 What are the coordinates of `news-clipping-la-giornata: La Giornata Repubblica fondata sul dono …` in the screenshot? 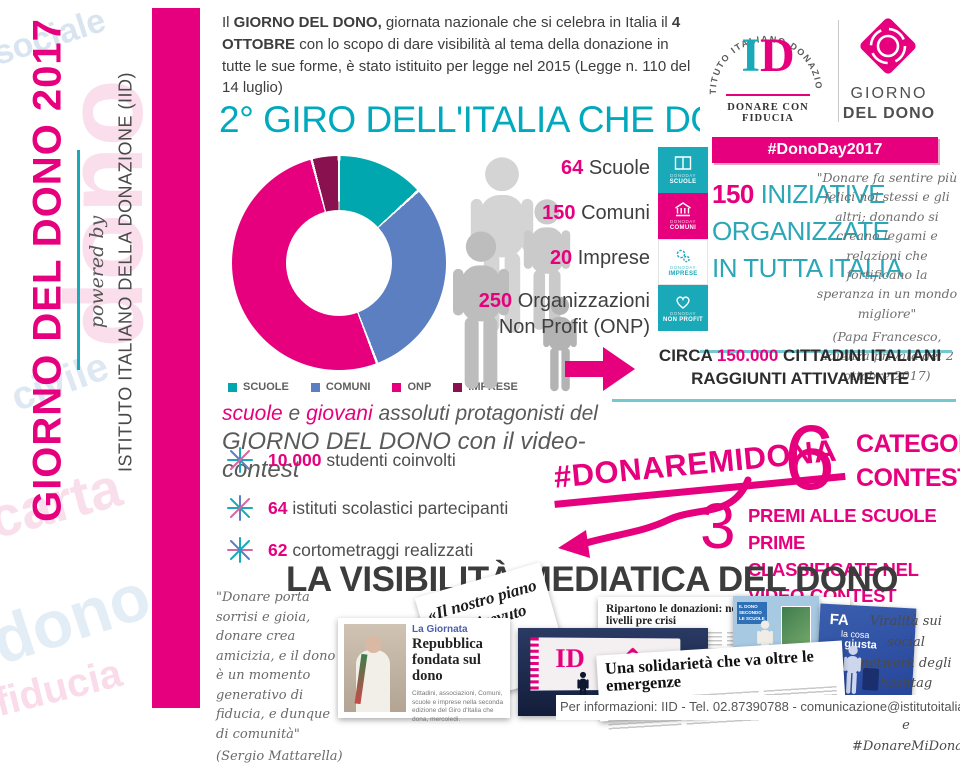 It's located at (424, 670).